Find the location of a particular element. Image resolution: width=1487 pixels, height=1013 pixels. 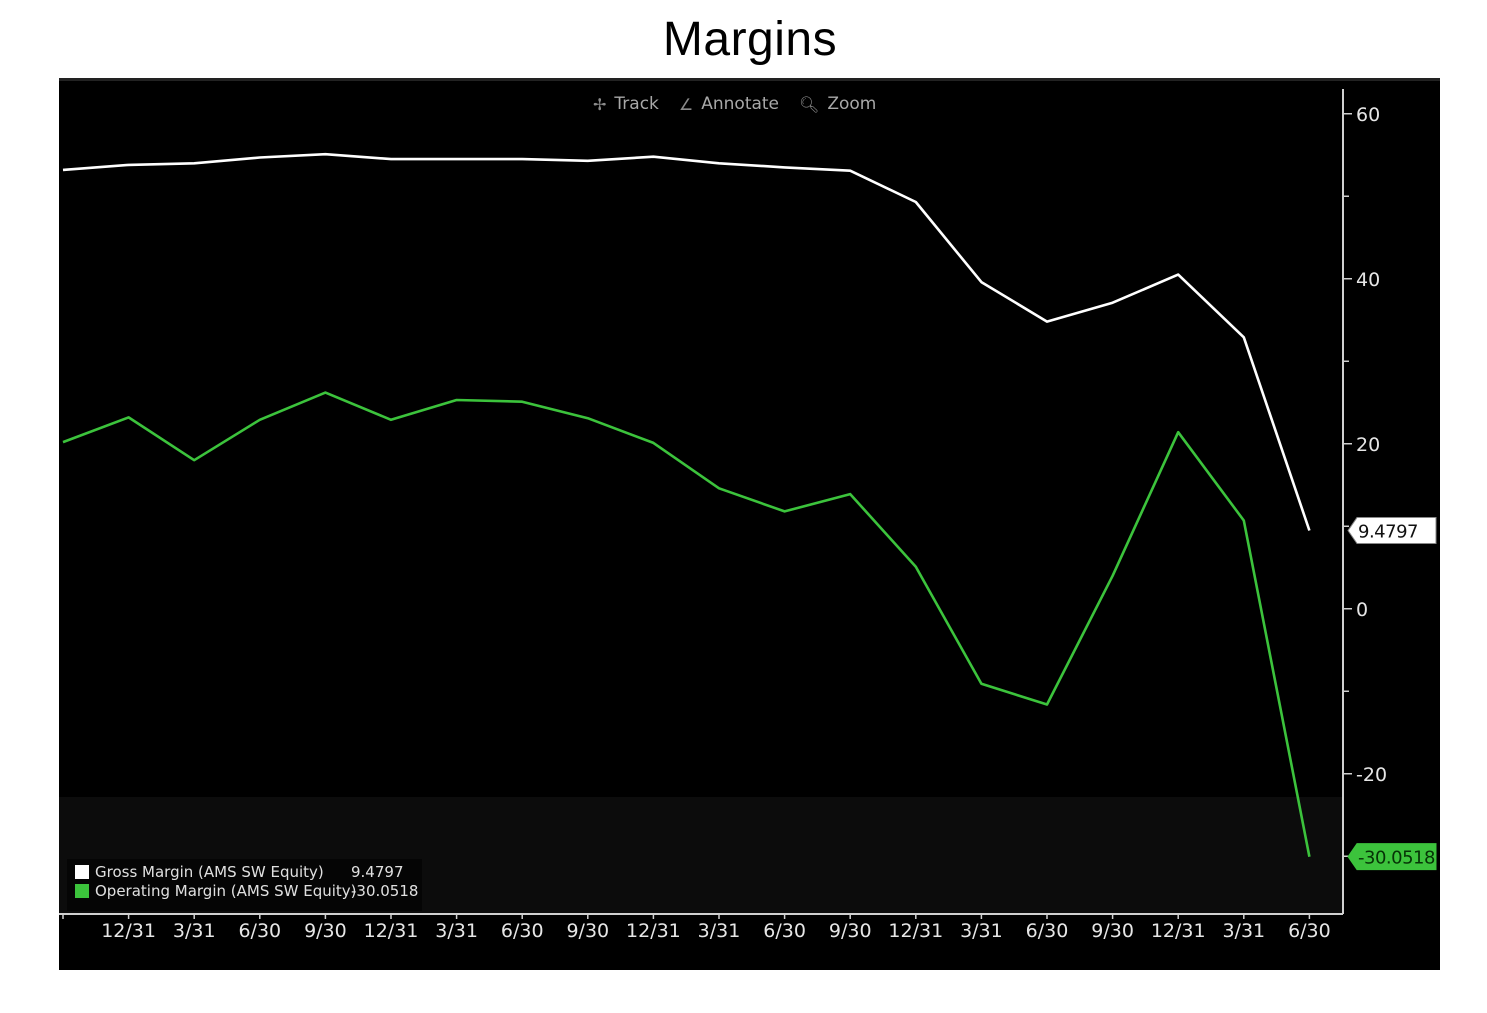

y-tick-label: 0 is located at coordinates (1362, 610).